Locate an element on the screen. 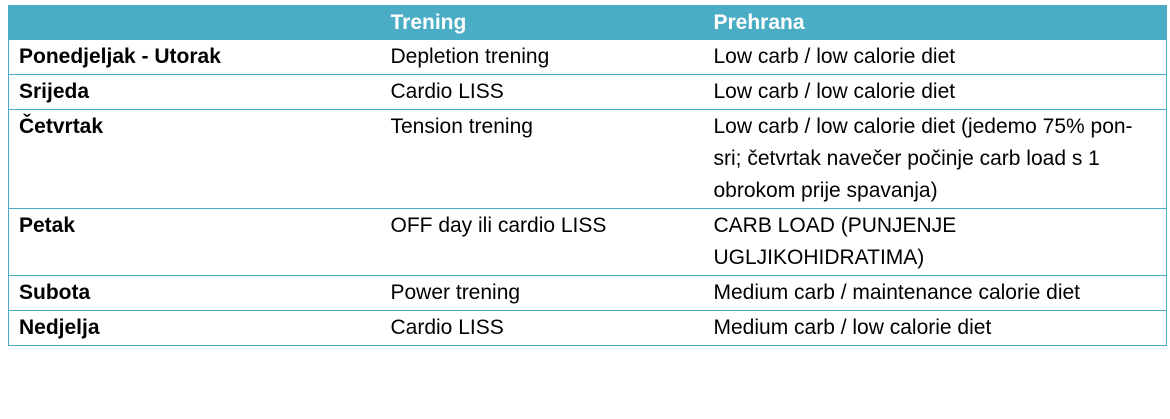 This screenshot has height=419, width=1170. row-diet: CARB LOAD (PUNJENJE UGLJIKOHIDRATIMA) is located at coordinates (935, 242).